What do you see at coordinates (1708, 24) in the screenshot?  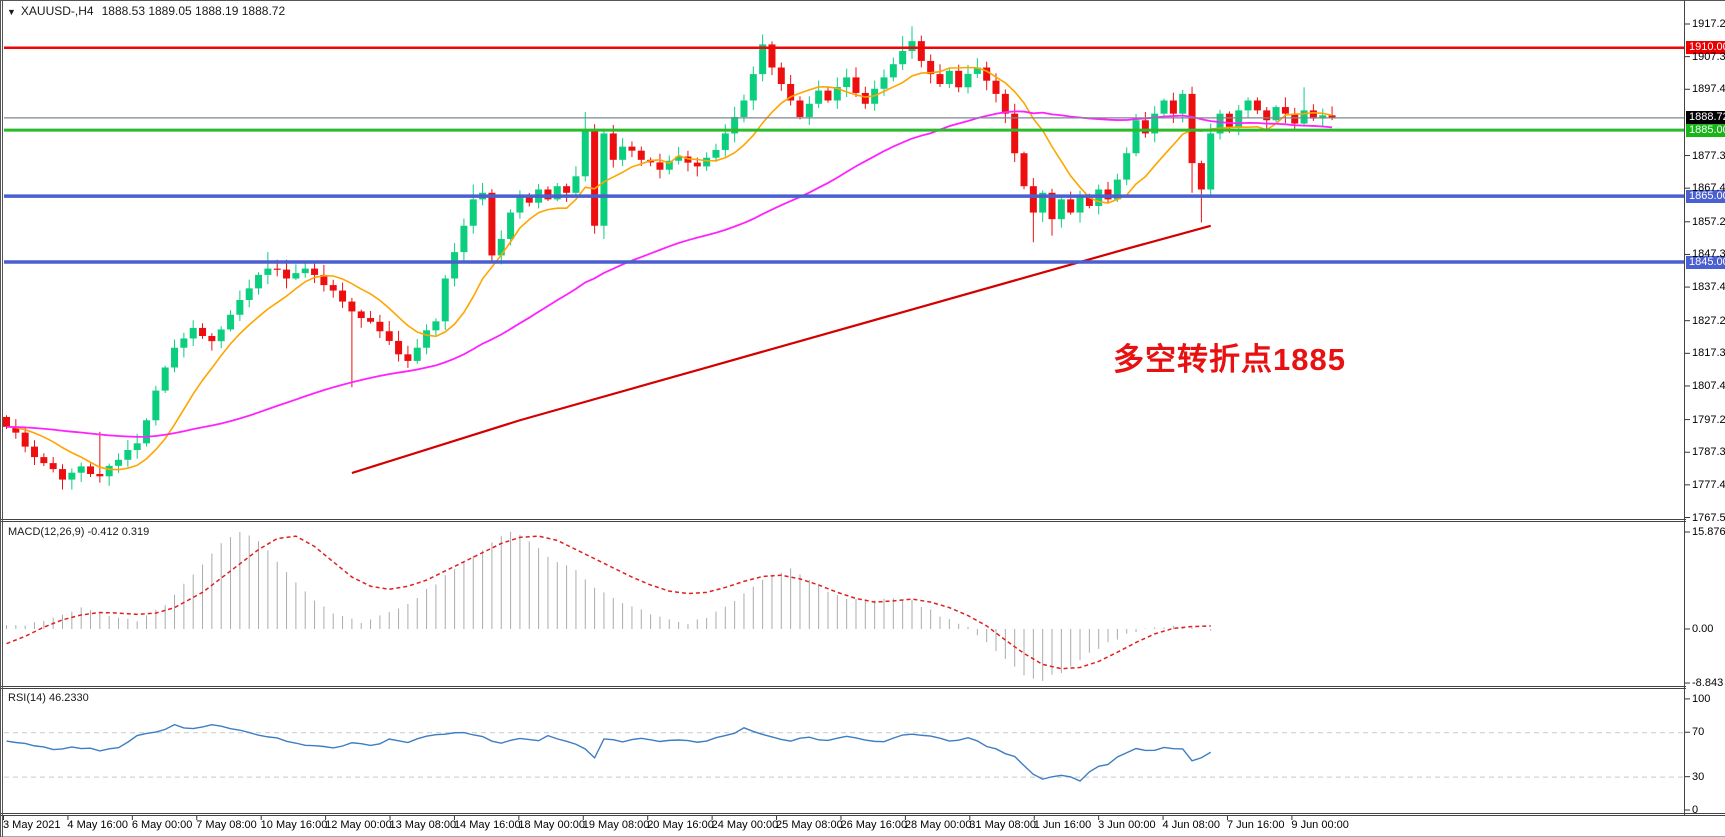 I see `price-tick-label: 1917.20` at bounding box center [1708, 24].